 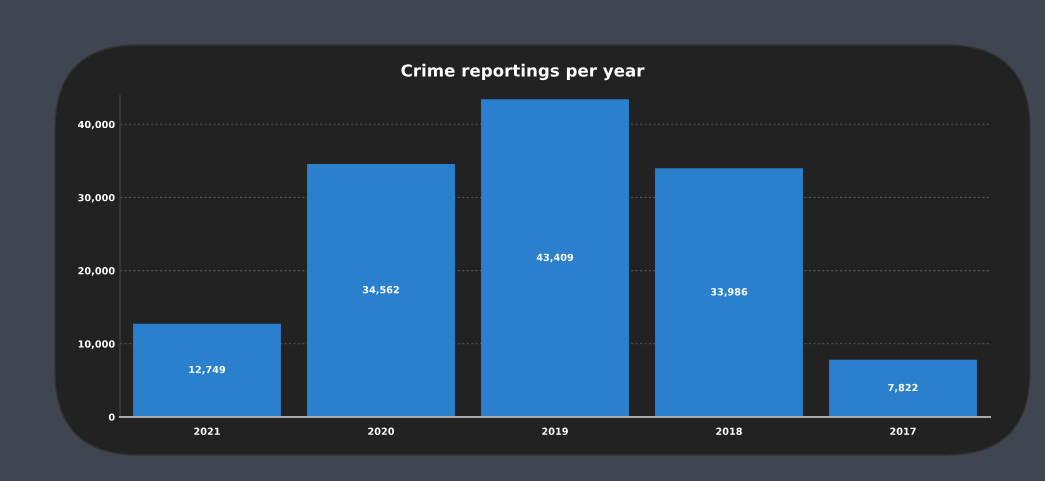 I want to click on y-tick-label: 0, so click(x=111, y=417).